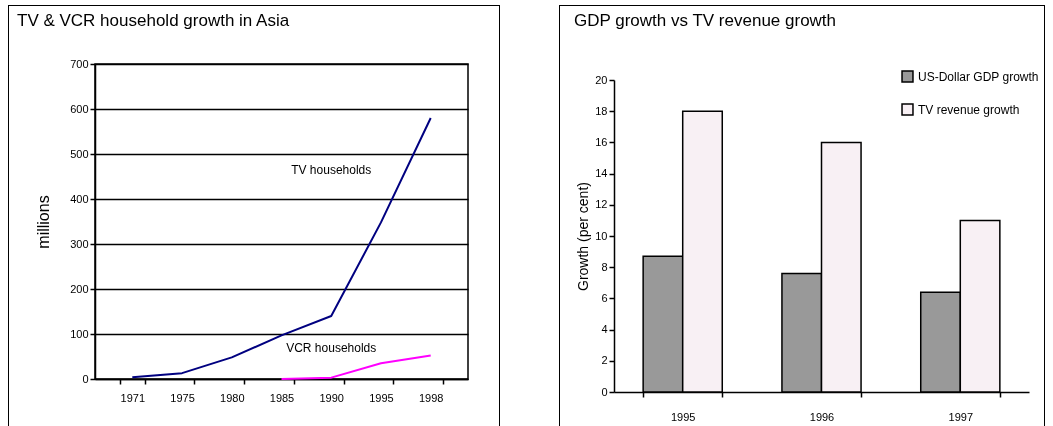  What do you see at coordinates (232, 397) in the screenshot?
I see `x-tick-label: 1980` at bounding box center [232, 397].